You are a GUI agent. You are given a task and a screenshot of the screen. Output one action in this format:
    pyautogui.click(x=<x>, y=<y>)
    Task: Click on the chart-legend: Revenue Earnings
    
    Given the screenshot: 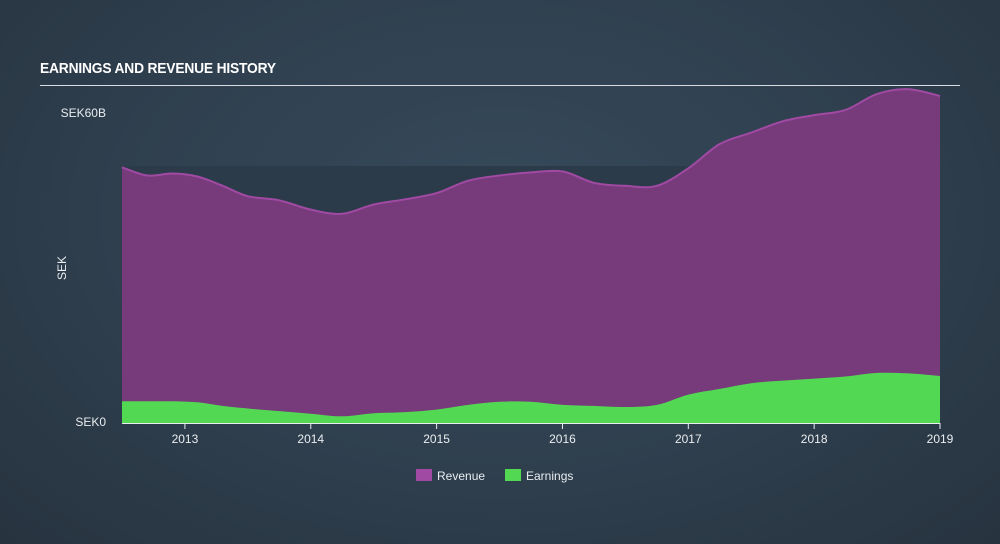 What is the action you would take?
    pyautogui.click(x=494, y=476)
    